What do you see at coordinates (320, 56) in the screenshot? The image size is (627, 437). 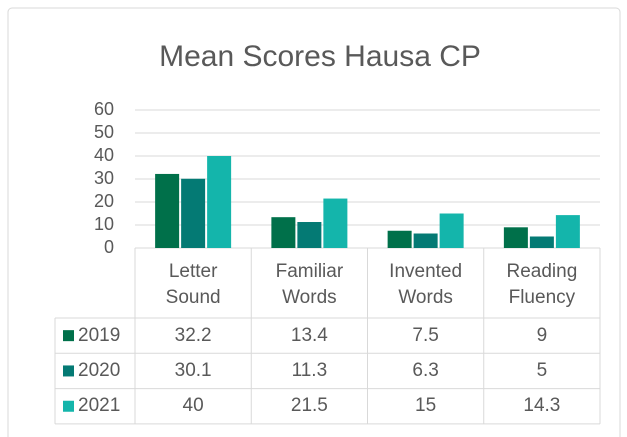 I see `chart-title: Mean Scores Hausa CP` at bounding box center [320, 56].